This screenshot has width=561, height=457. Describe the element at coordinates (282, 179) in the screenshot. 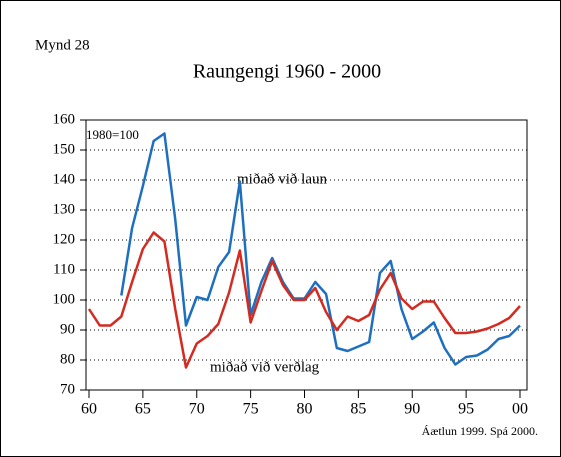

I see `series-annotation: miðað við laun` at that location.